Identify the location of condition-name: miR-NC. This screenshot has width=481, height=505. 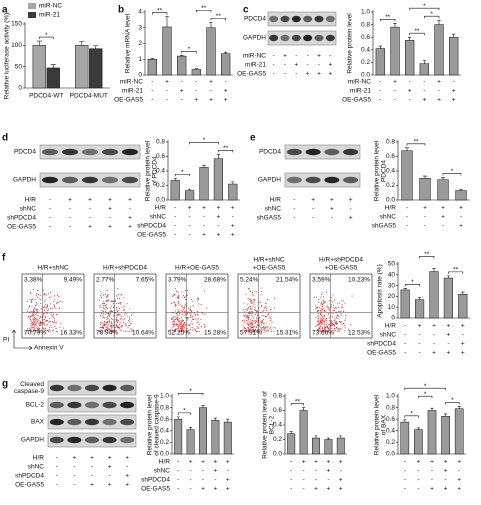
(359, 82).